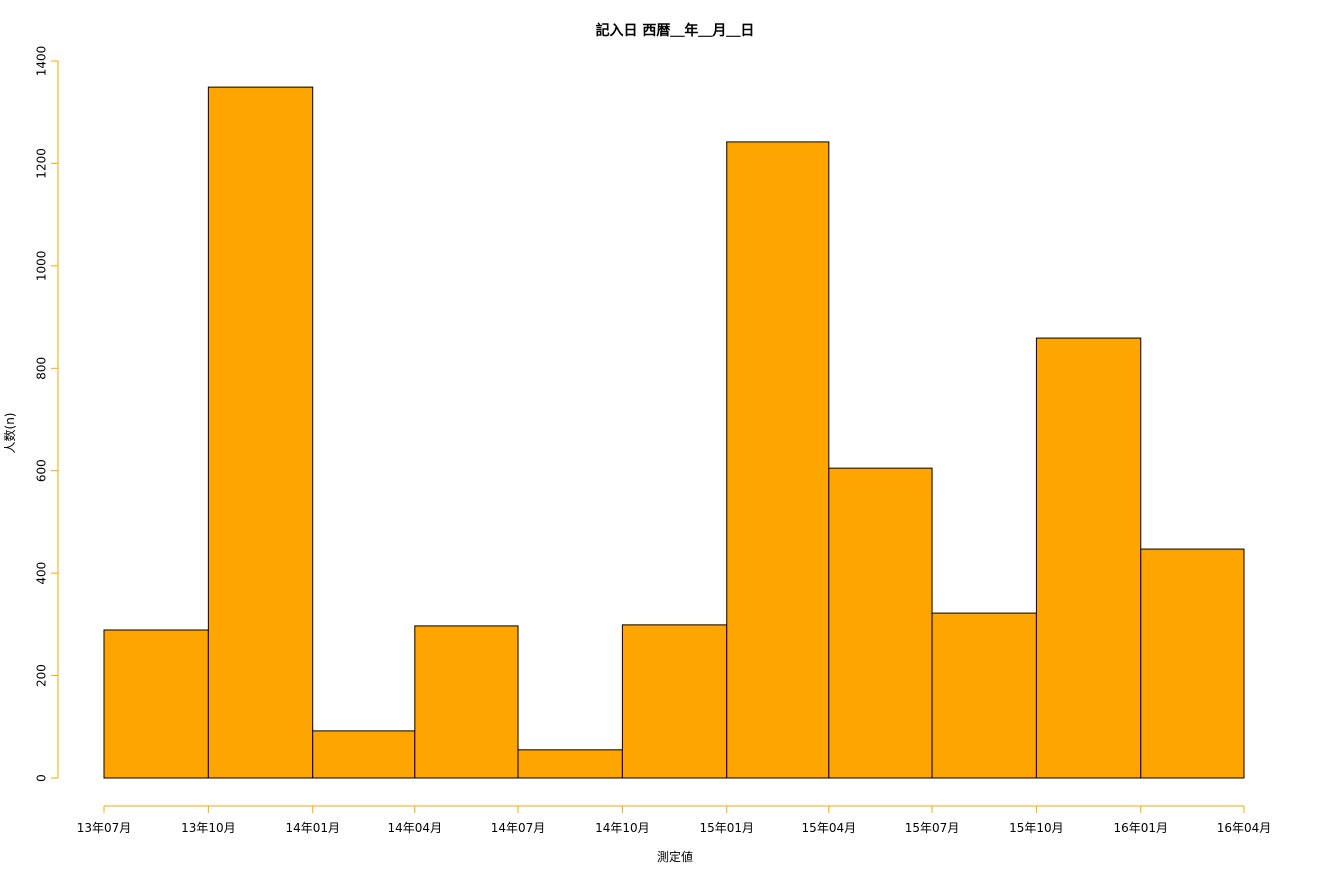 This screenshot has width=1320, height=880. I want to click on x-tick-label: 13年10月, so click(208, 828).